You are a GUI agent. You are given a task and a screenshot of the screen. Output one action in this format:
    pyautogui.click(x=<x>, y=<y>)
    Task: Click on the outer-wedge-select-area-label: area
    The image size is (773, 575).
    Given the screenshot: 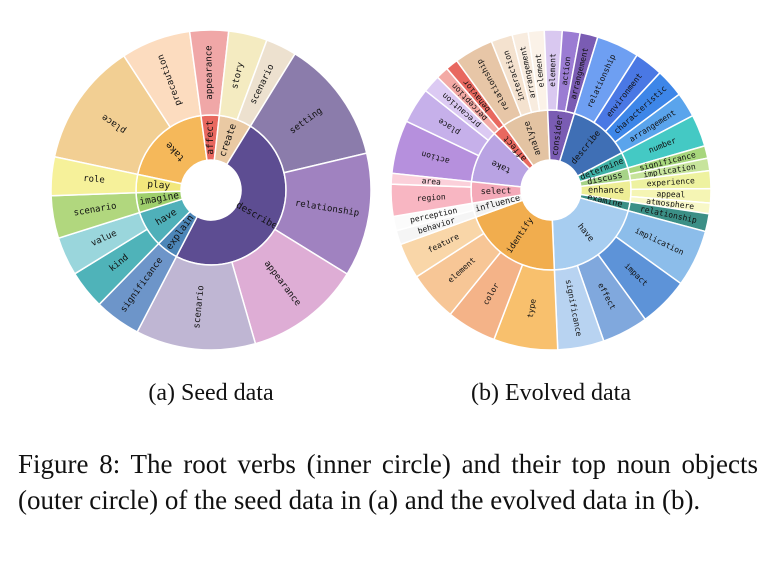 What is the action you would take?
    pyautogui.click(x=431, y=181)
    